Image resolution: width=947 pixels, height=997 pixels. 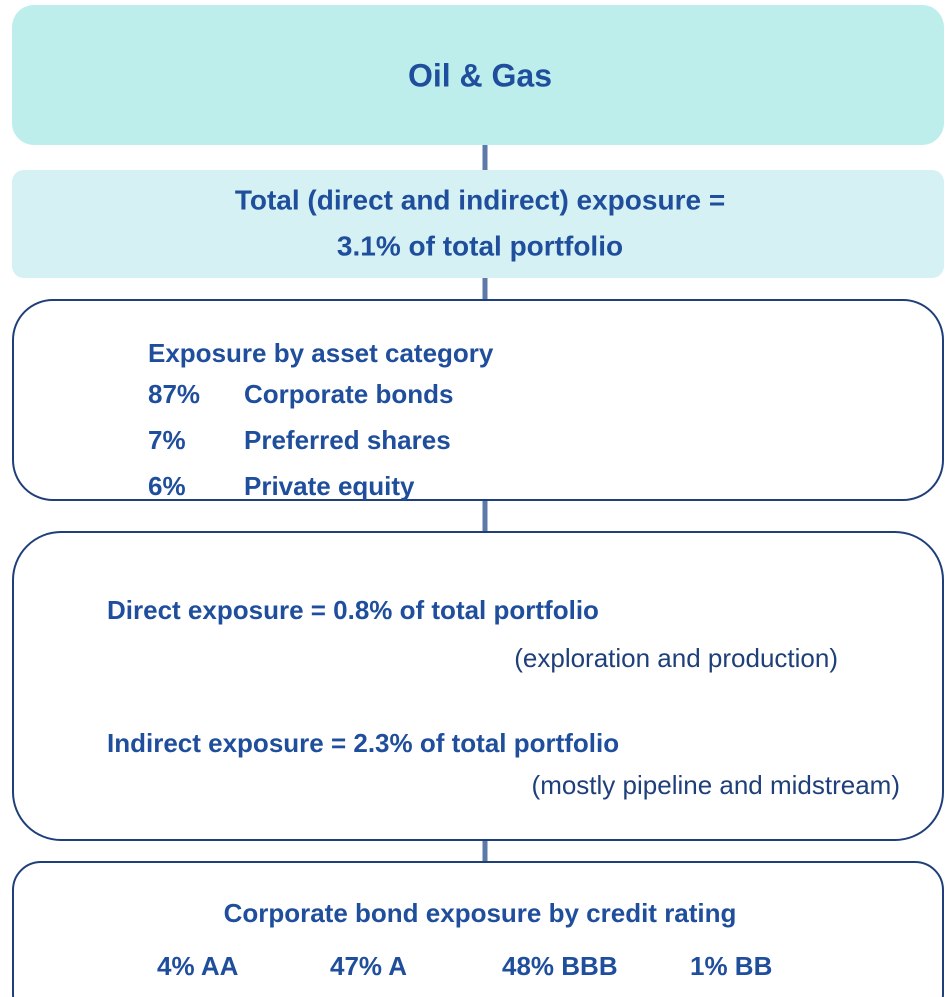 What do you see at coordinates (198, 966) in the screenshot?
I see `rating-item: 4% AA` at bounding box center [198, 966].